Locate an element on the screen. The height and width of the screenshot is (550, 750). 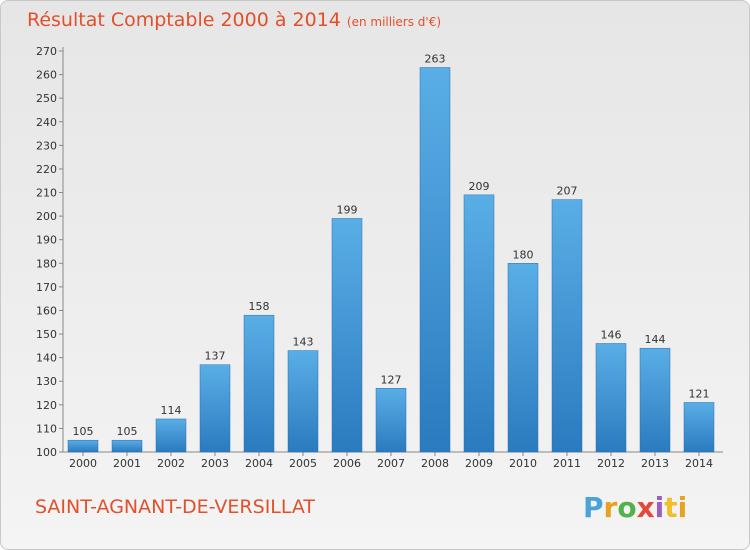
x-tick-label: 2014 is located at coordinates (699, 463).